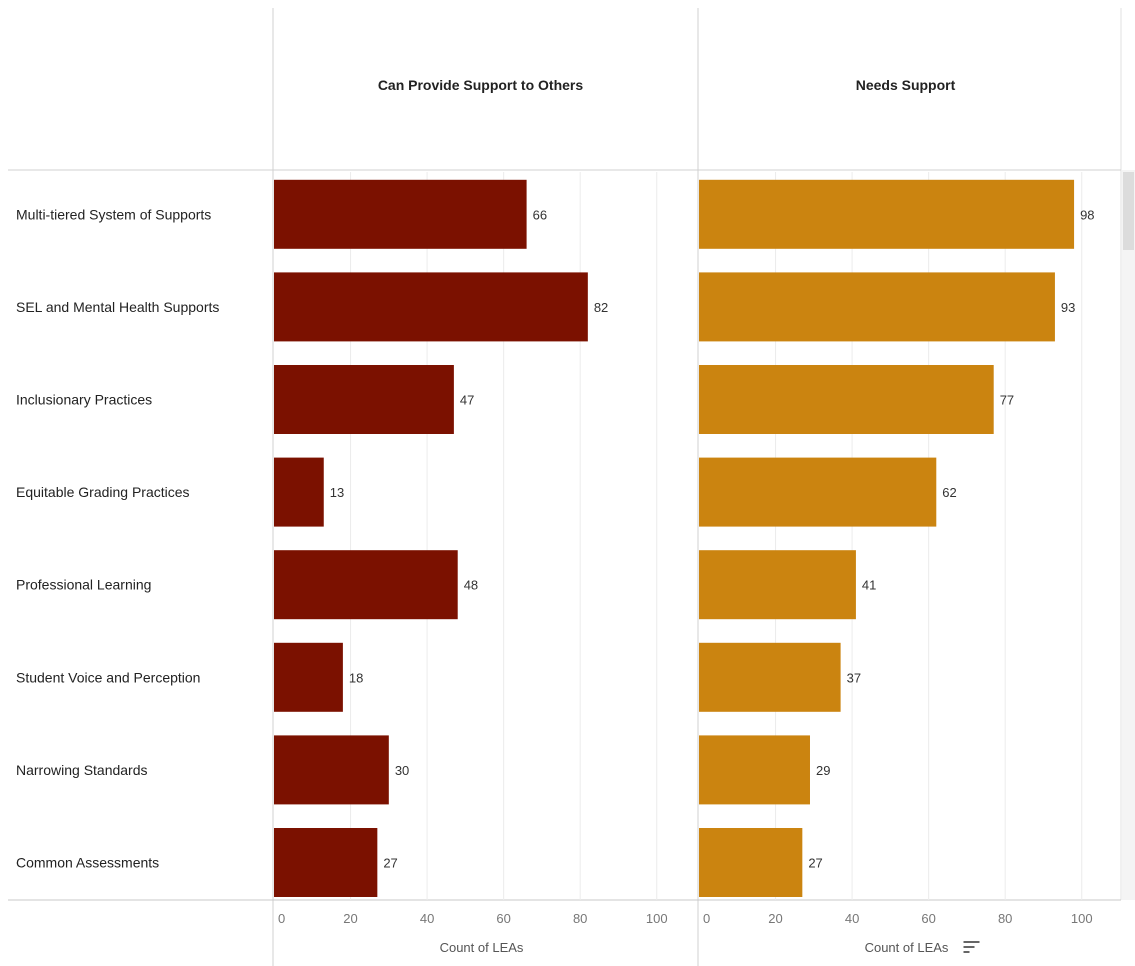  I want to click on bar-value-label: 41, so click(869, 585).